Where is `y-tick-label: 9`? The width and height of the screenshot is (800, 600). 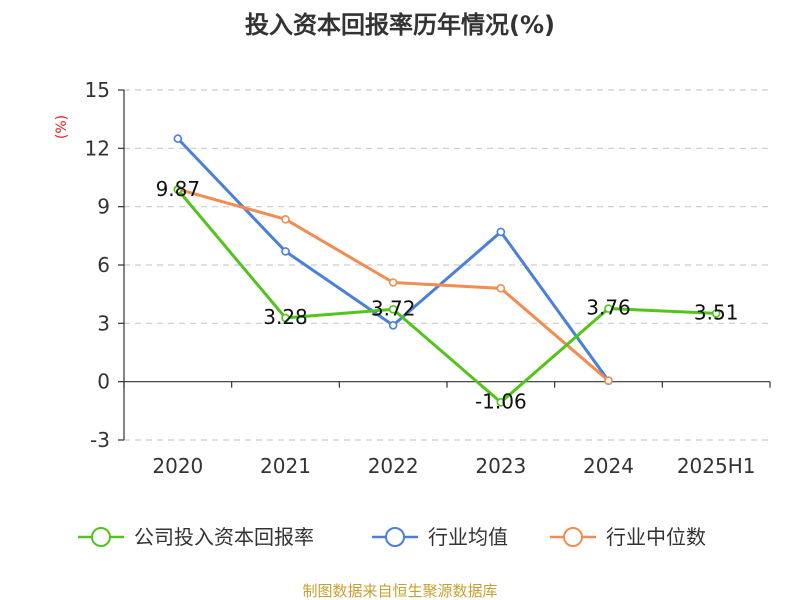 y-tick-label: 9 is located at coordinates (103, 207).